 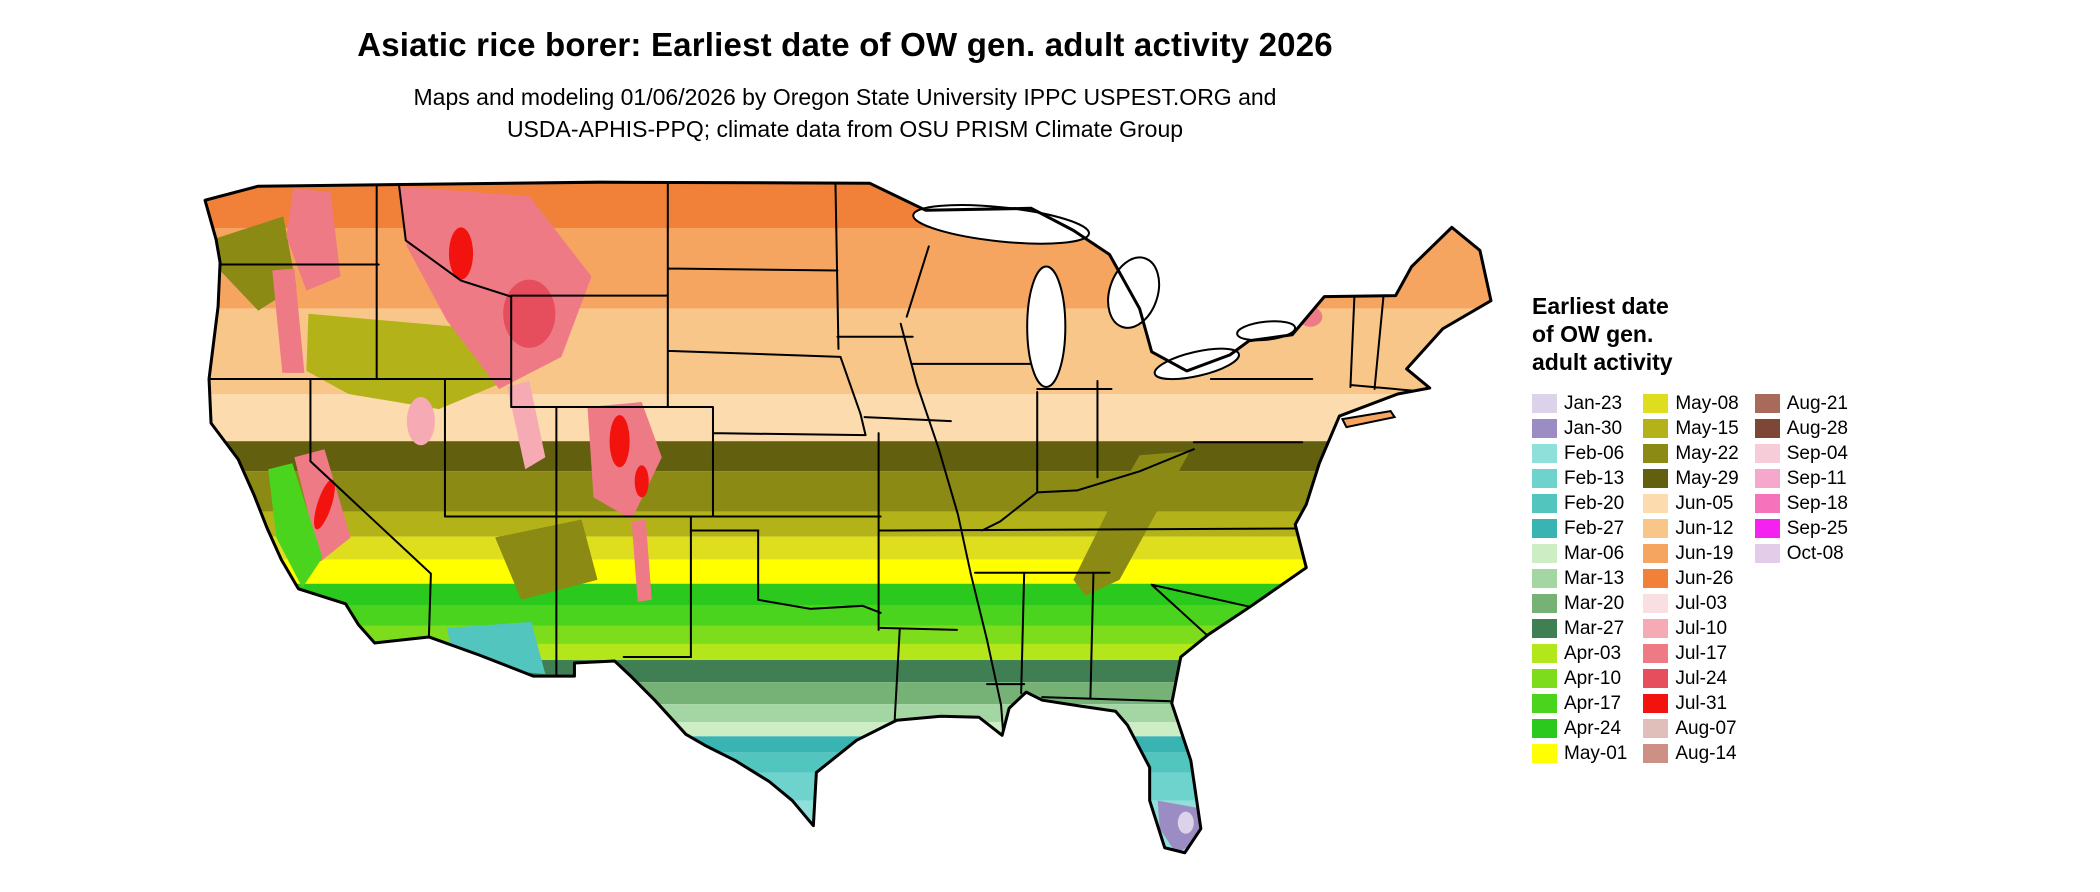 What do you see at coordinates (1691, 428) in the screenshot?
I see `legend-entry: May-15` at bounding box center [1691, 428].